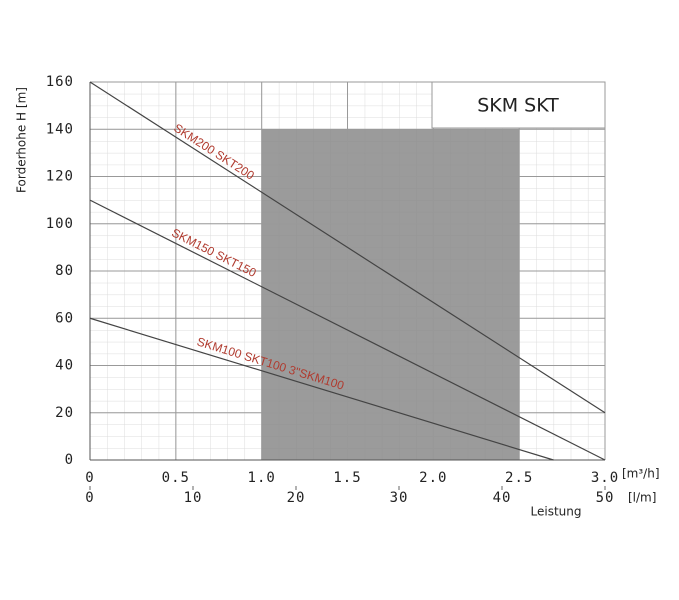 The image size is (679, 600). I want to click on x-tick-label: 1.0, so click(262, 478).